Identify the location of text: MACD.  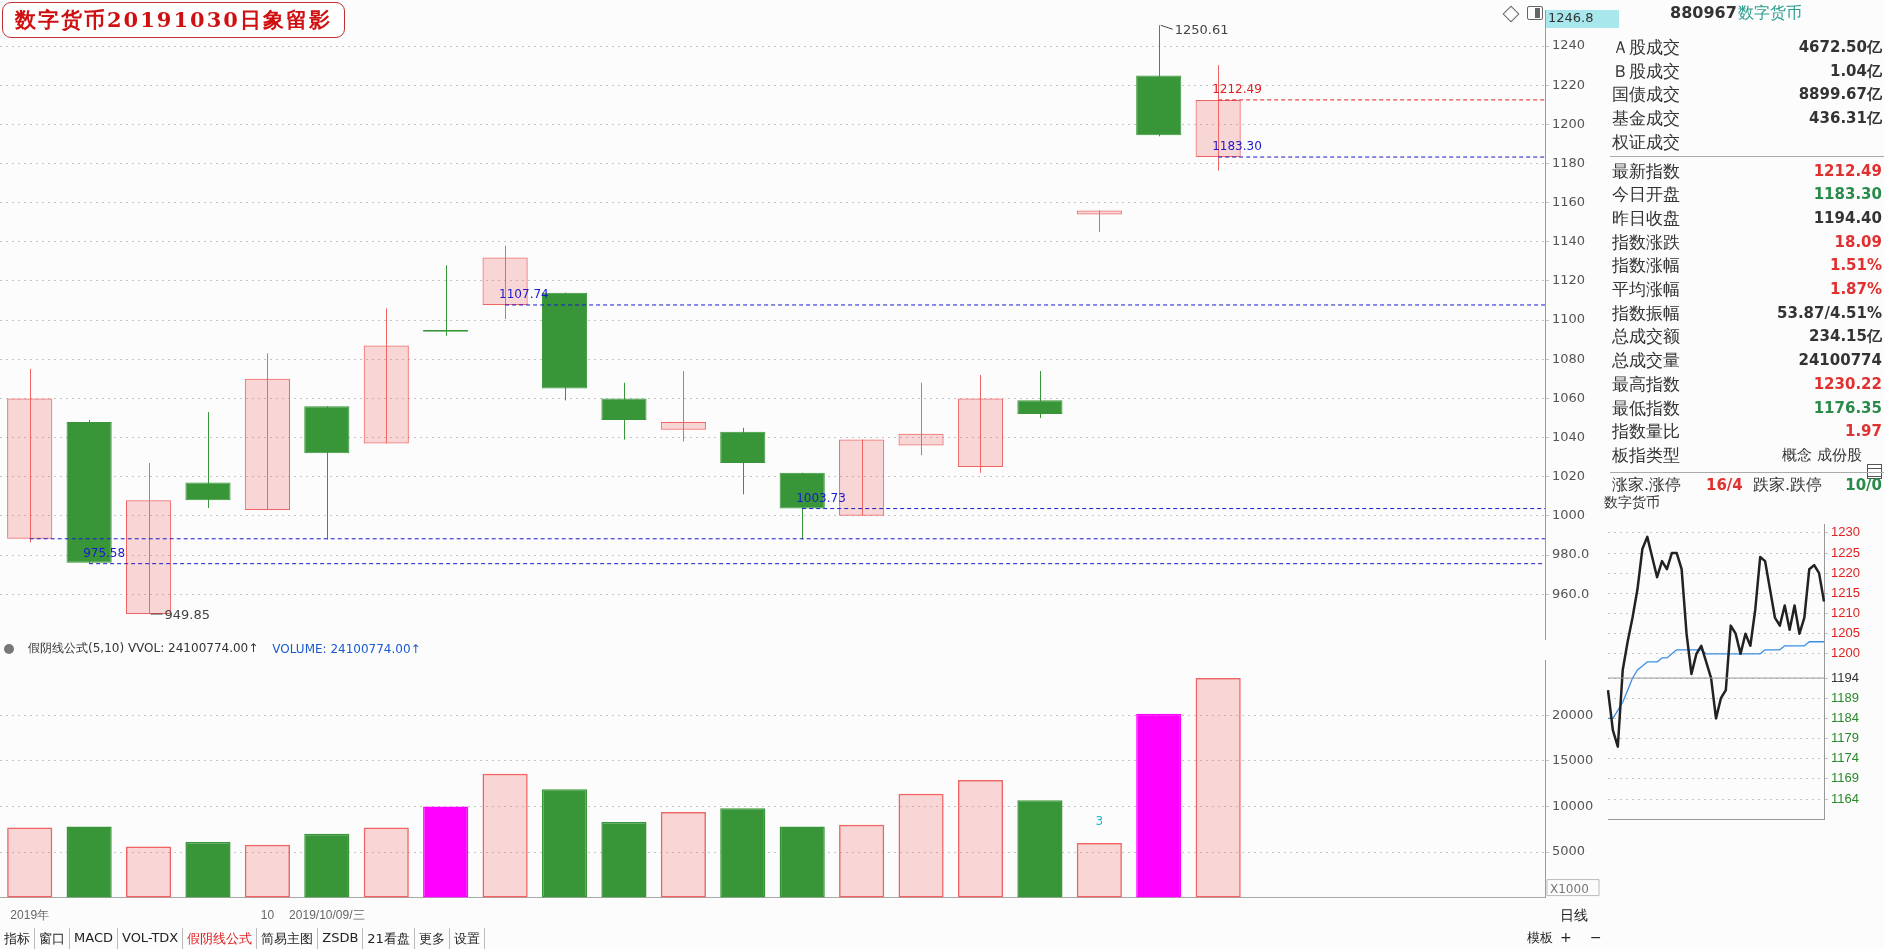
(94, 938).